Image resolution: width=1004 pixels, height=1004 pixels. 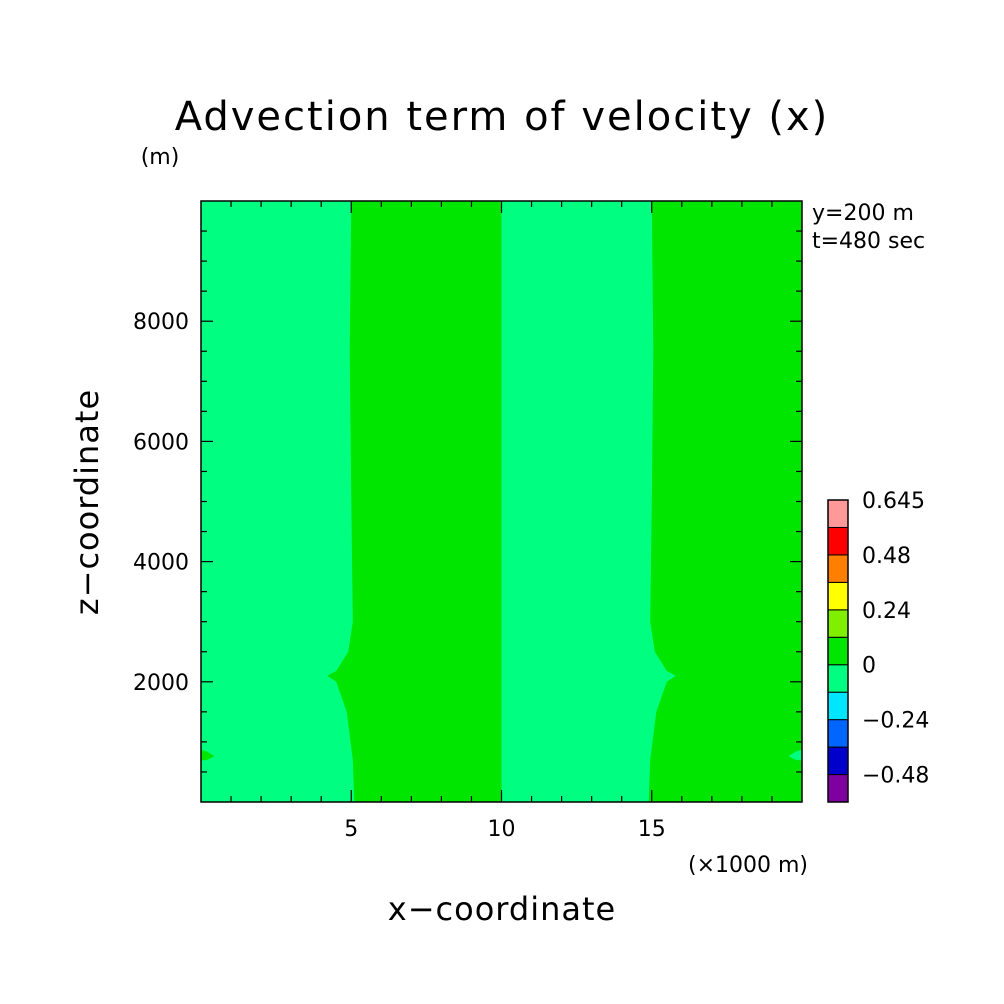 I want to click on colorbar-label: −0.24, so click(x=895, y=721).